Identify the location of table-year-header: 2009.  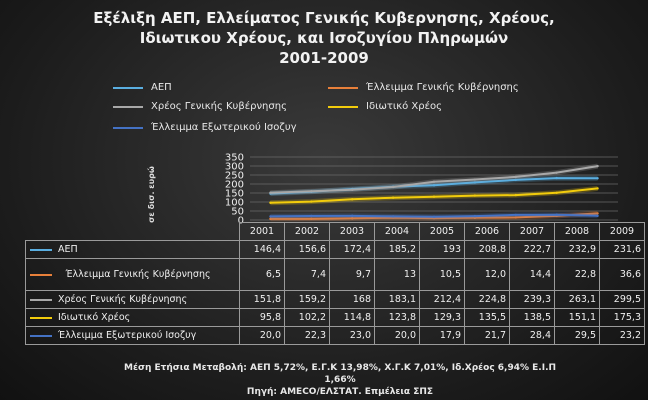
(622, 231).